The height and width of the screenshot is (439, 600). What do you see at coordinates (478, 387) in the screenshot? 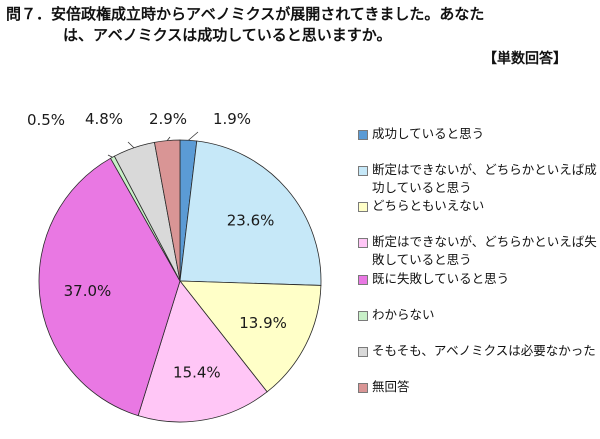
I see `legend-item-7: 無回答` at bounding box center [478, 387].